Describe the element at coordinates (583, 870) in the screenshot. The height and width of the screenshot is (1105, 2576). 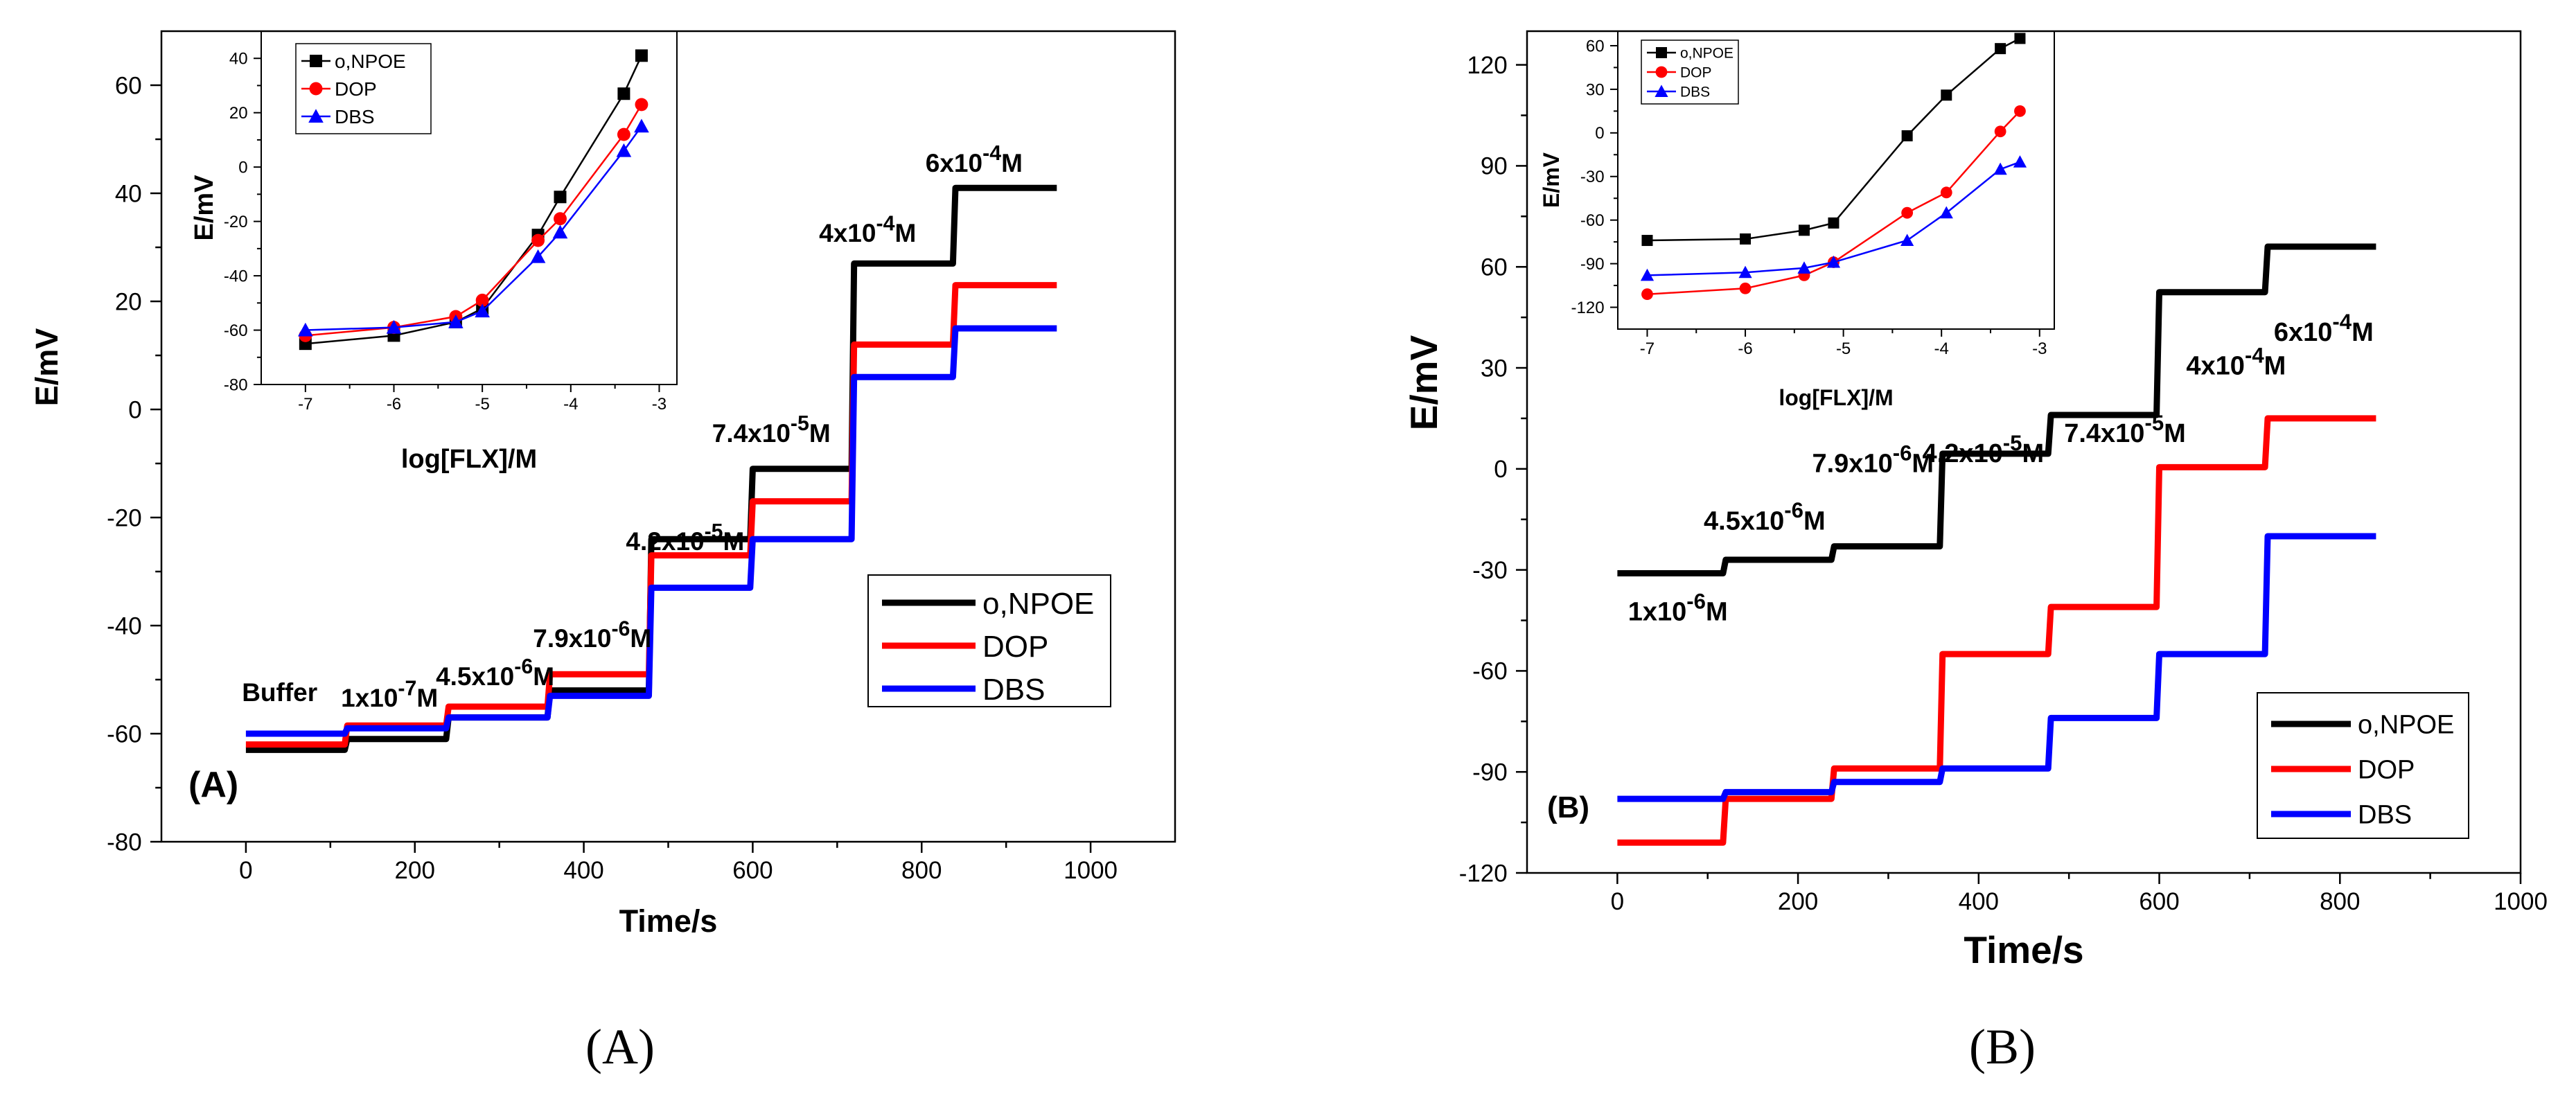
I see `x-tick-label: 400` at that location.